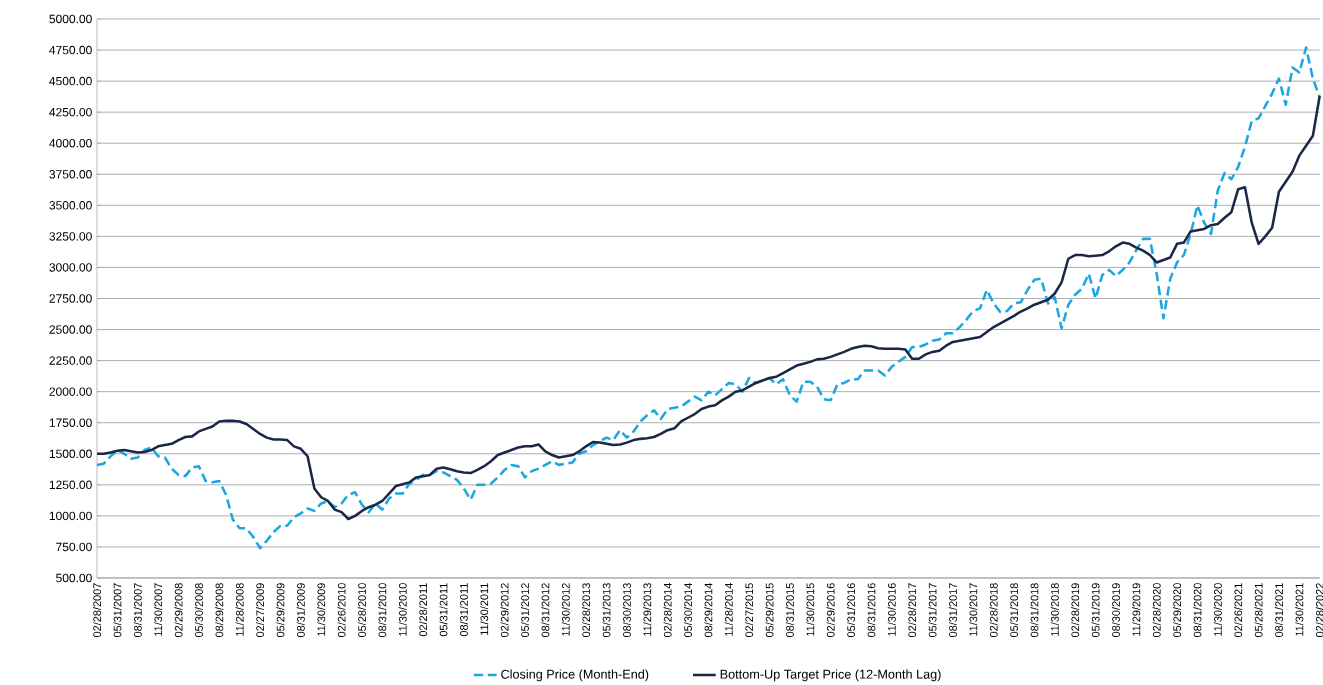  What do you see at coordinates (993, 610) in the screenshot?
I see `x-tick-label: 02/28/2018` at bounding box center [993, 610].